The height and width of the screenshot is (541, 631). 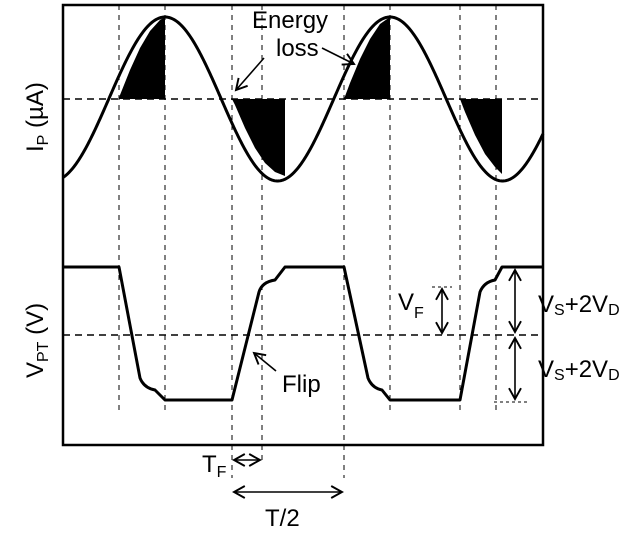 What do you see at coordinates (264, 361) in the screenshot?
I see `flip-arrow` at bounding box center [264, 361].